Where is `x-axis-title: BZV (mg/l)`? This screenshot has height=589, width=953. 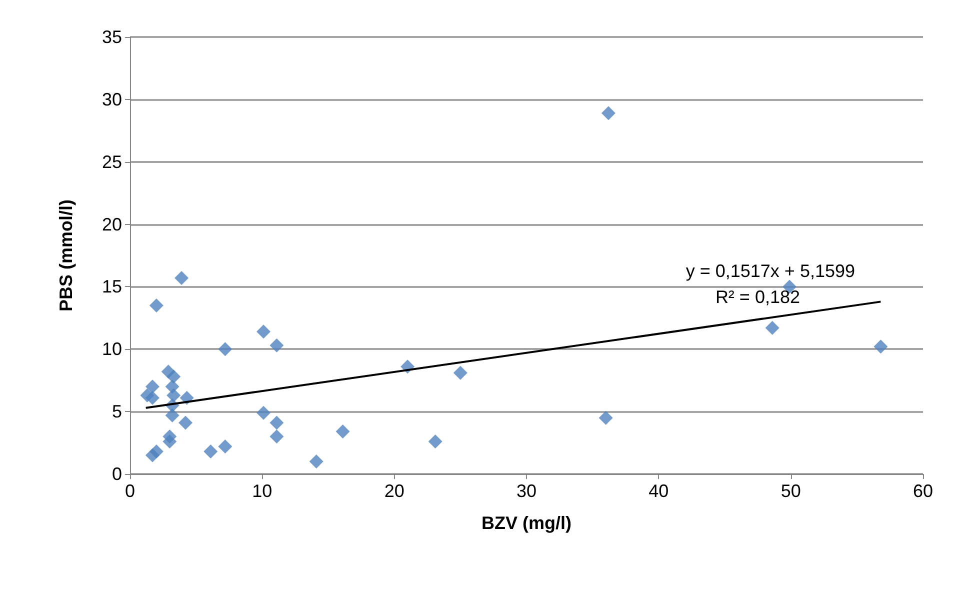
x-axis-title: BZV (mg/l) is located at coordinates (527, 523).